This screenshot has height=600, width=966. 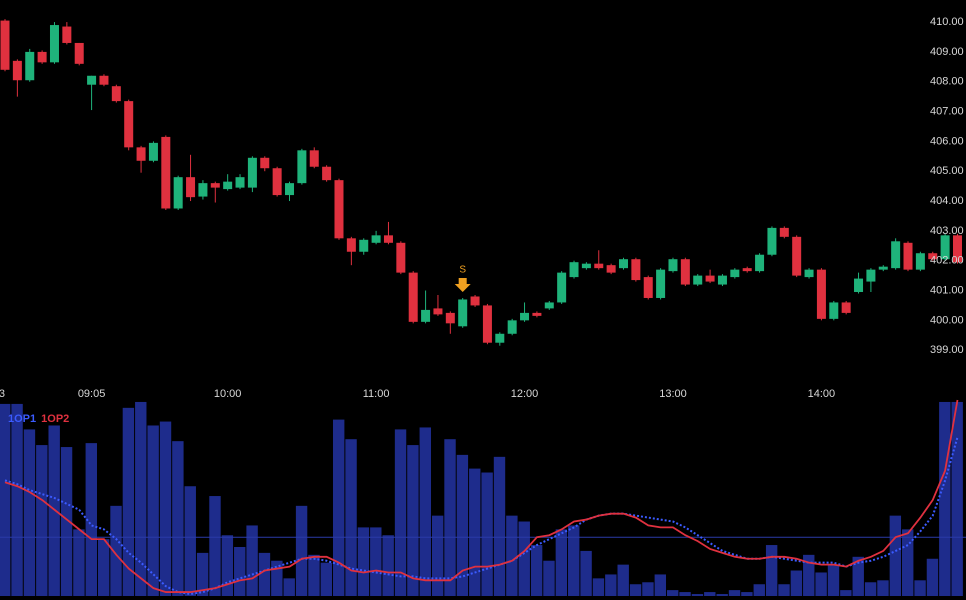 I want to click on legend-entry: 1OP1, so click(x=22, y=419).